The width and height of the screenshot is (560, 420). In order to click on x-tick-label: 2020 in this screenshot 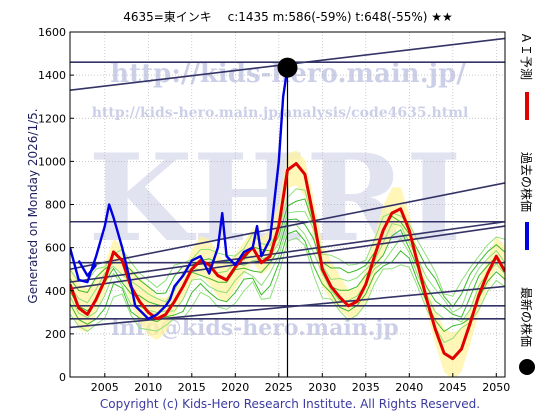, I will do `click(235, 387)`.